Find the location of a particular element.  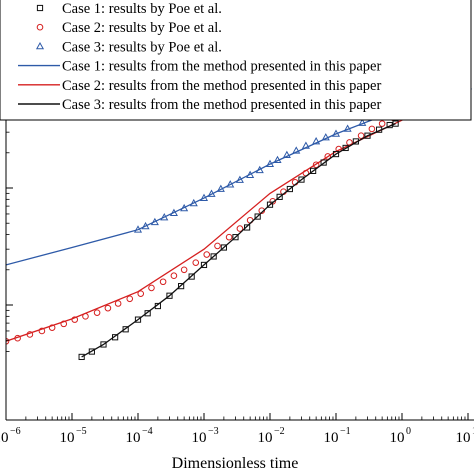

x-tick-label-exponent: 0 is located at coordinates (408, 431).